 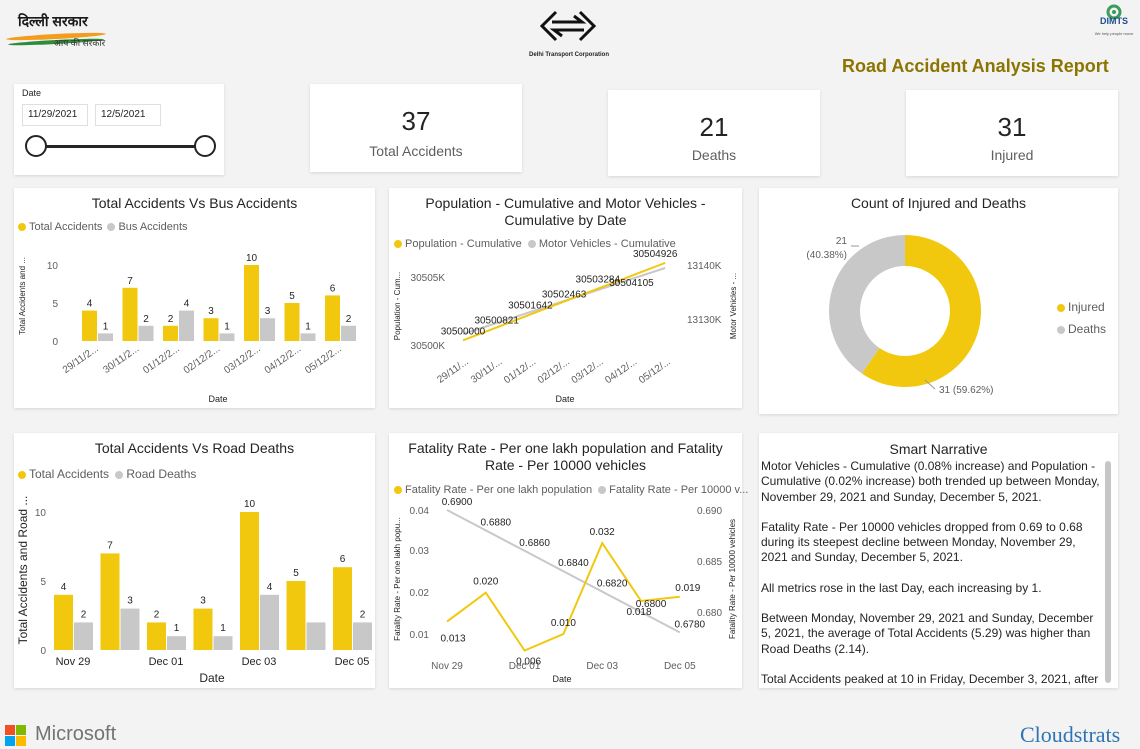 I want to click on legend-lakh: Fatality Rate - Per one lakh population, so click(x=499, y=490).